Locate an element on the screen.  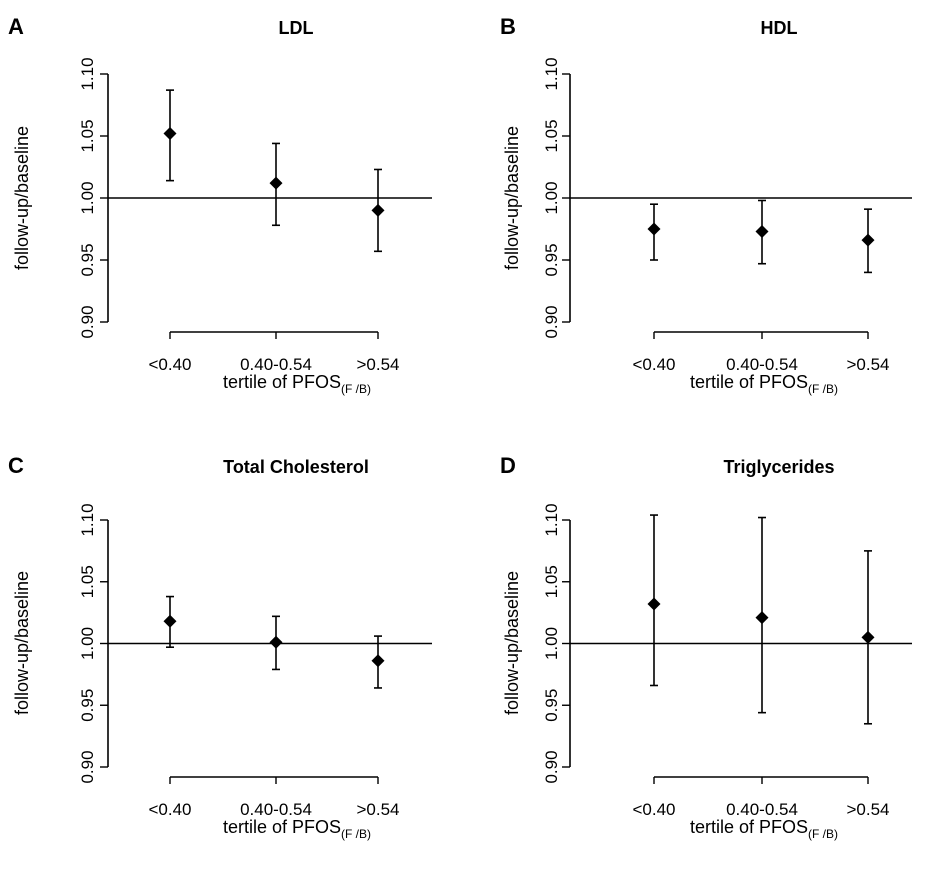
panel-letter: A is located at coordinates (16, 26).